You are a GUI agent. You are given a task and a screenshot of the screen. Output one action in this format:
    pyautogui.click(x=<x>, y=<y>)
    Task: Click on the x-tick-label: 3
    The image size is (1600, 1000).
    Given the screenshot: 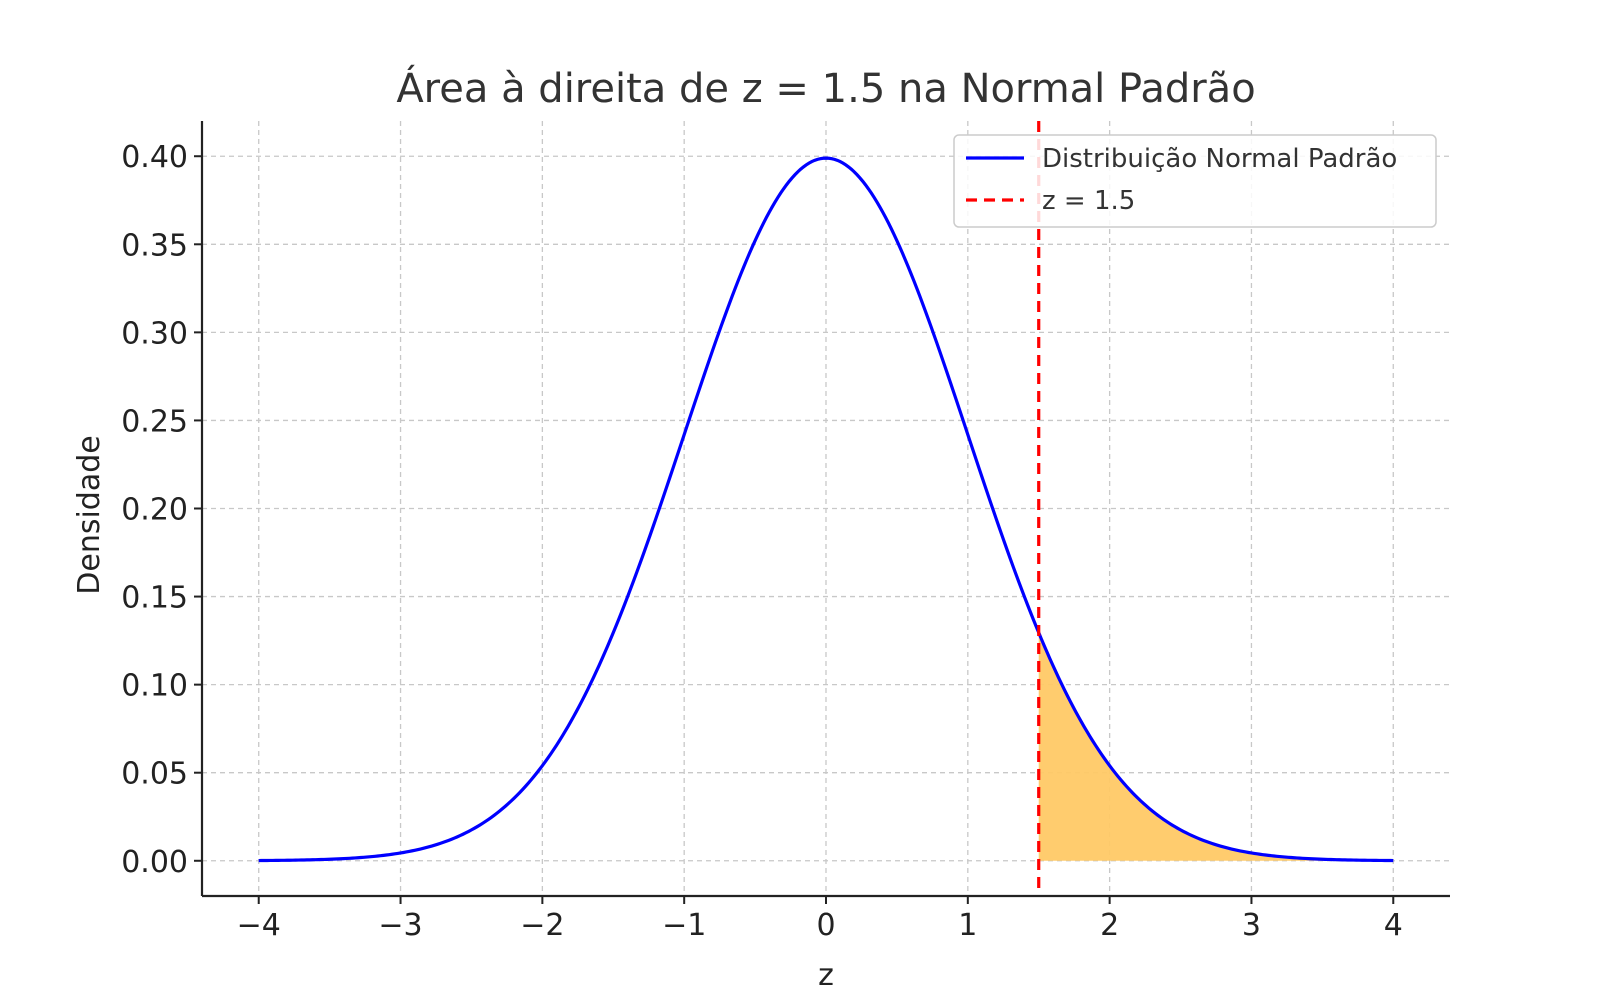 What is the action you would take?
    pyautogui.click(x=1251, y=925)
    